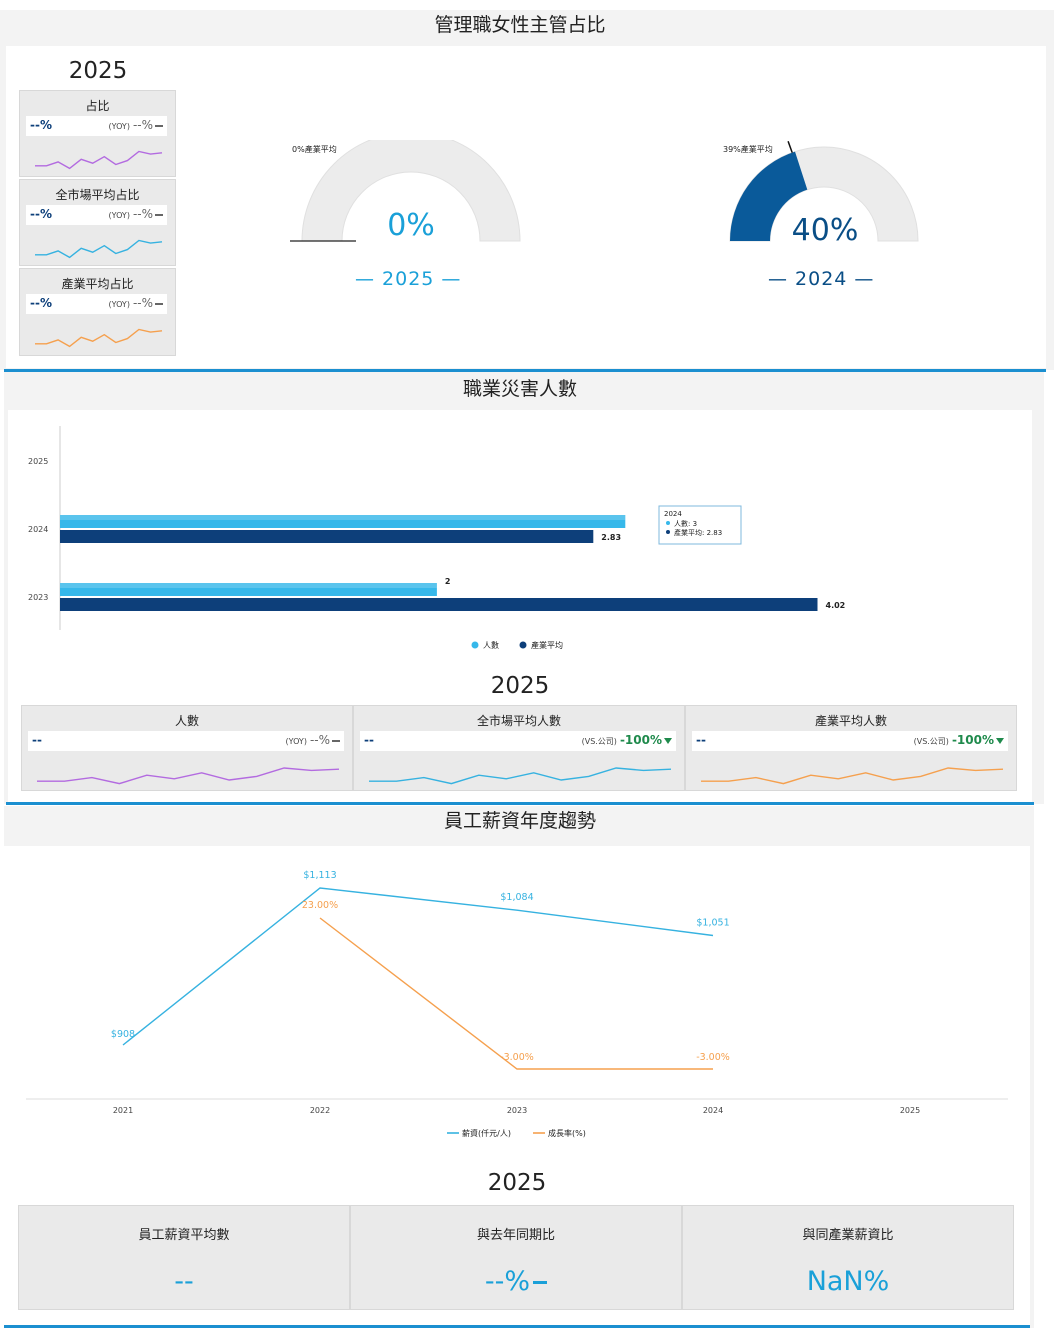 This screenshot has height=1330, width=1054. I want to click on gauge-value: 40%, so click(825, 230).